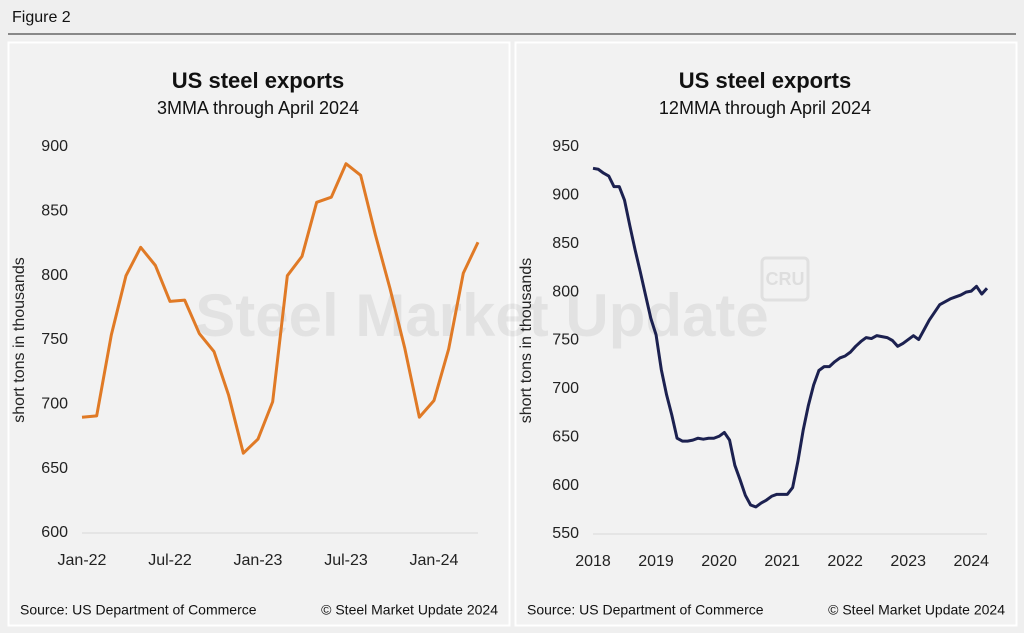 Image resolution: width=1024 pixels, height=633 pixels. I want to click on x-tick-label: Jan-23, so click(258, 560).